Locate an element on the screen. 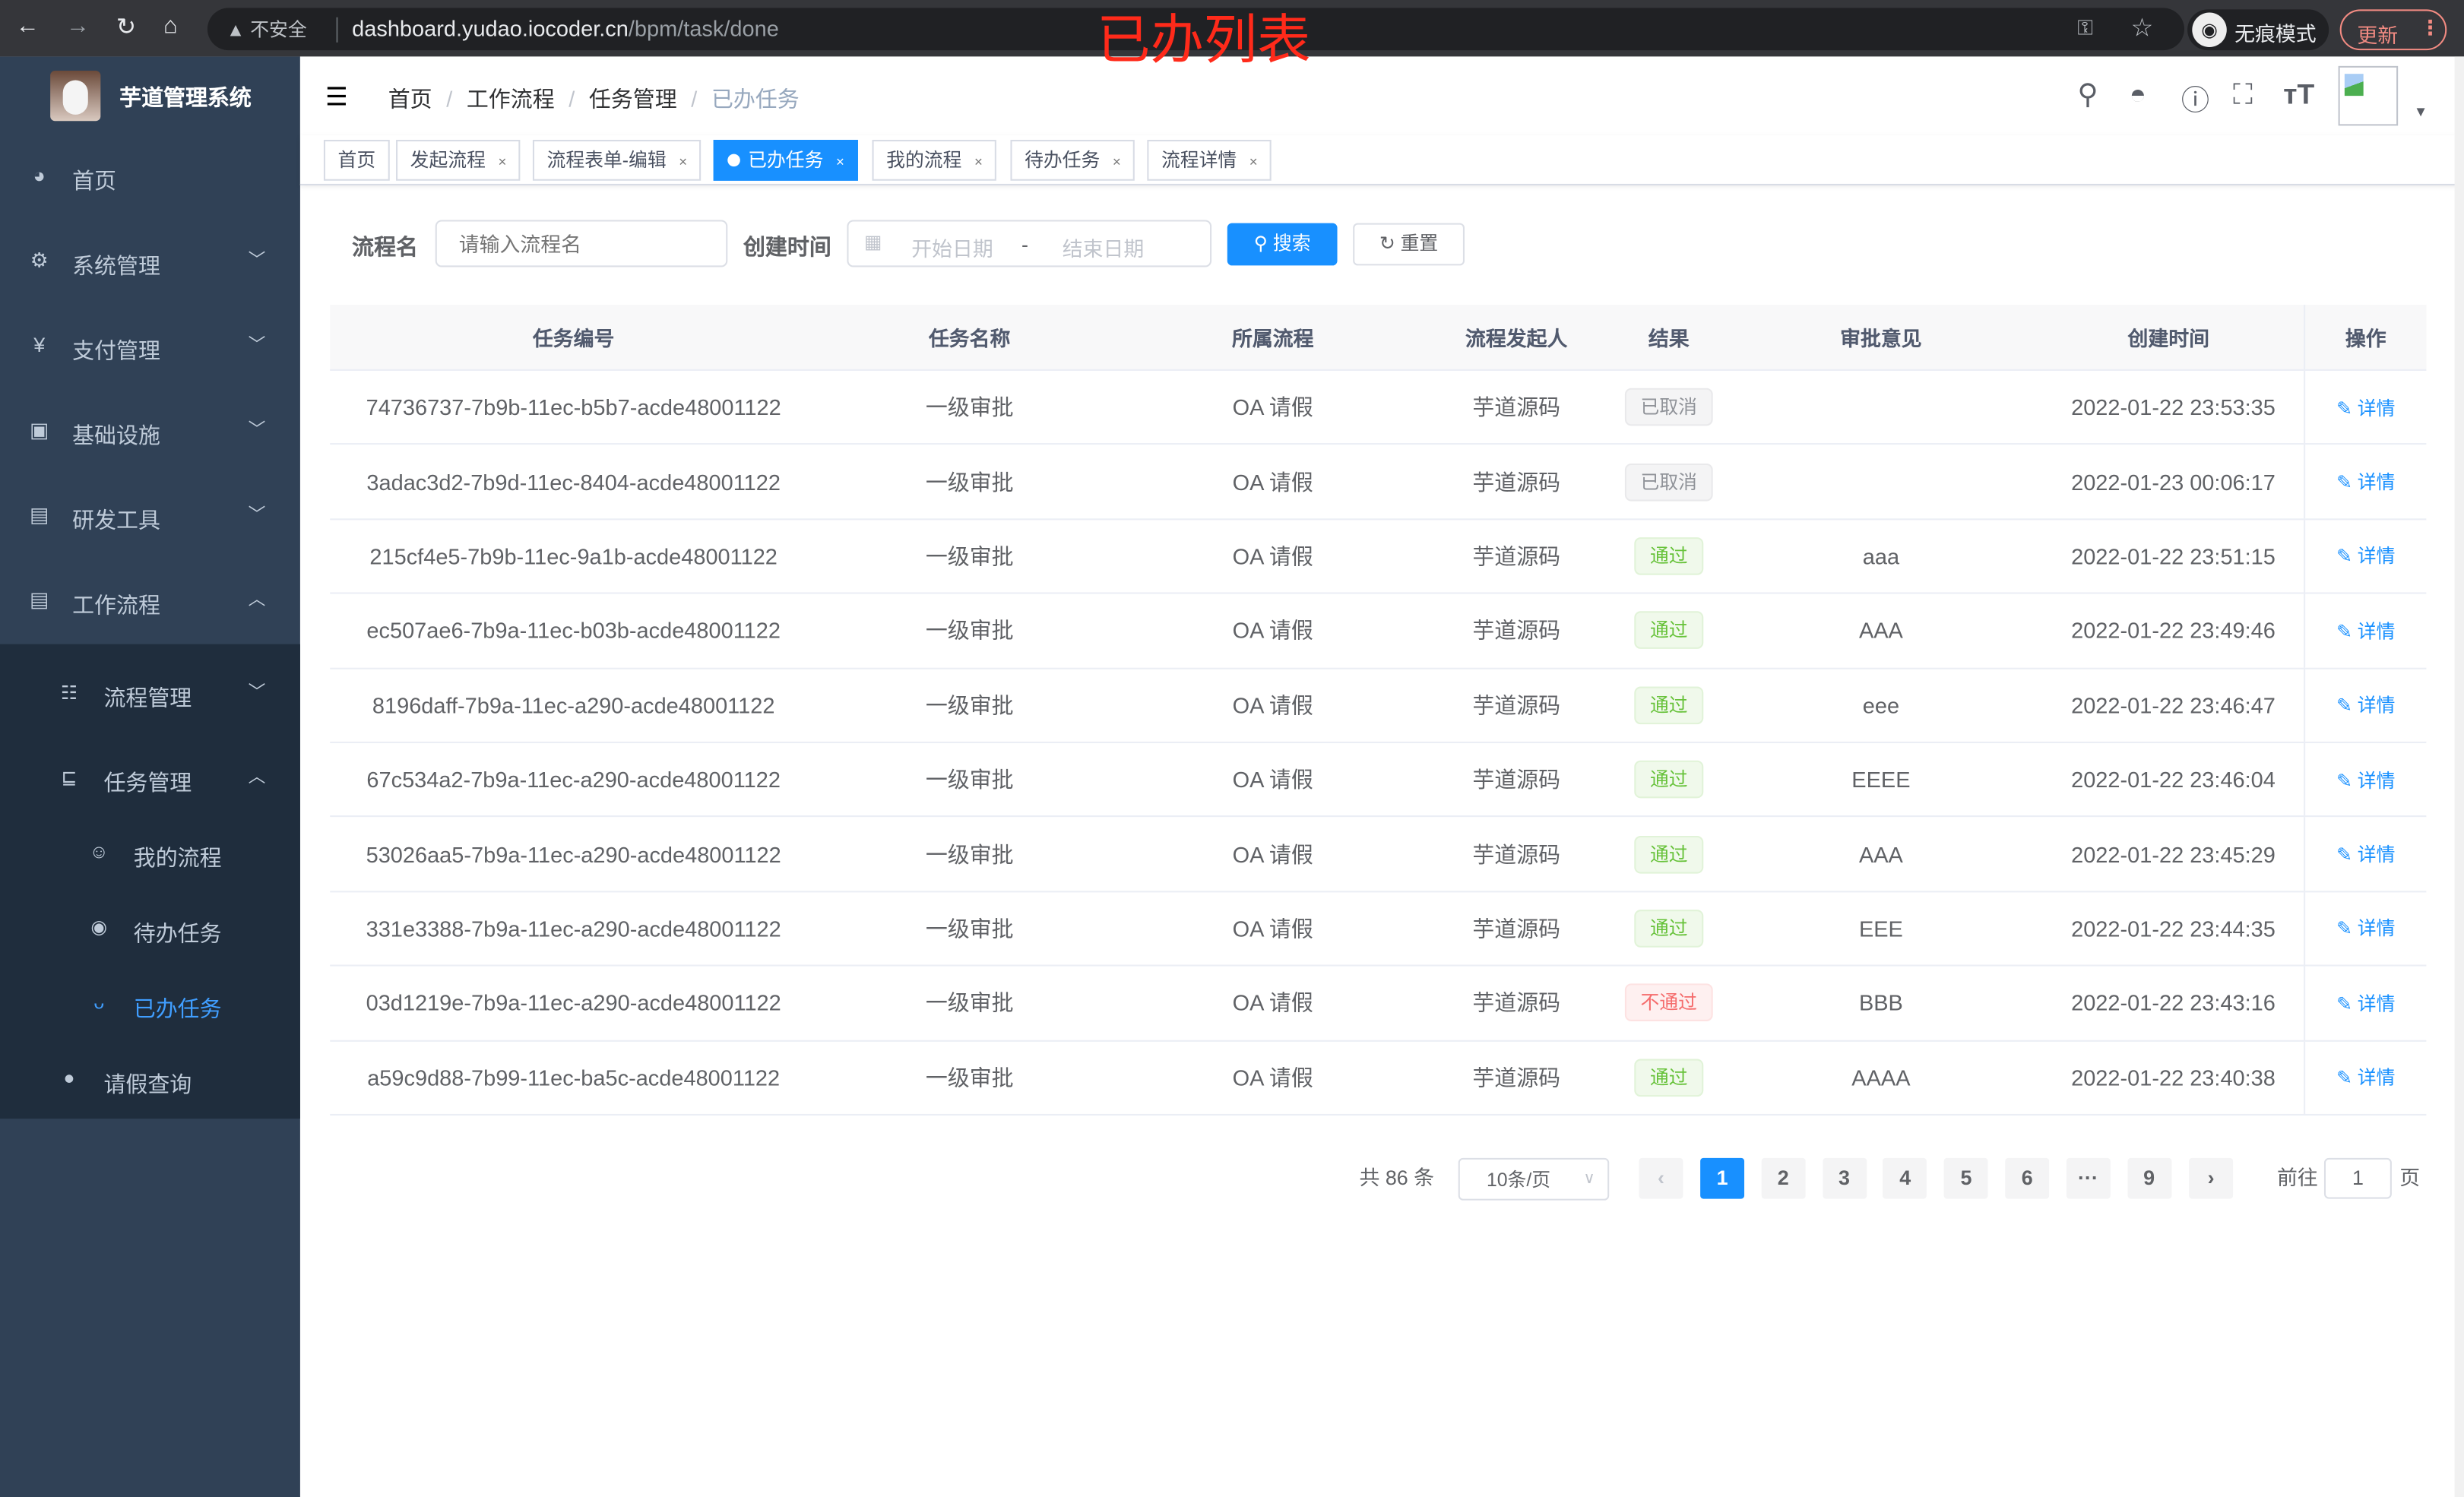 Image resolution: width=2464 pixels, height=1497 pixels. process-text: OA 请假 is located at coordinates (1272, 705).